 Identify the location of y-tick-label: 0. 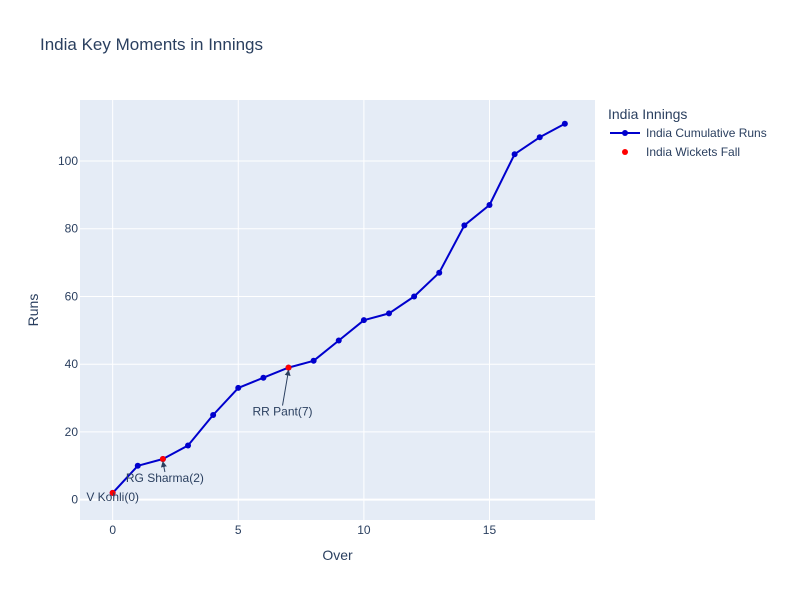
(74, 500).